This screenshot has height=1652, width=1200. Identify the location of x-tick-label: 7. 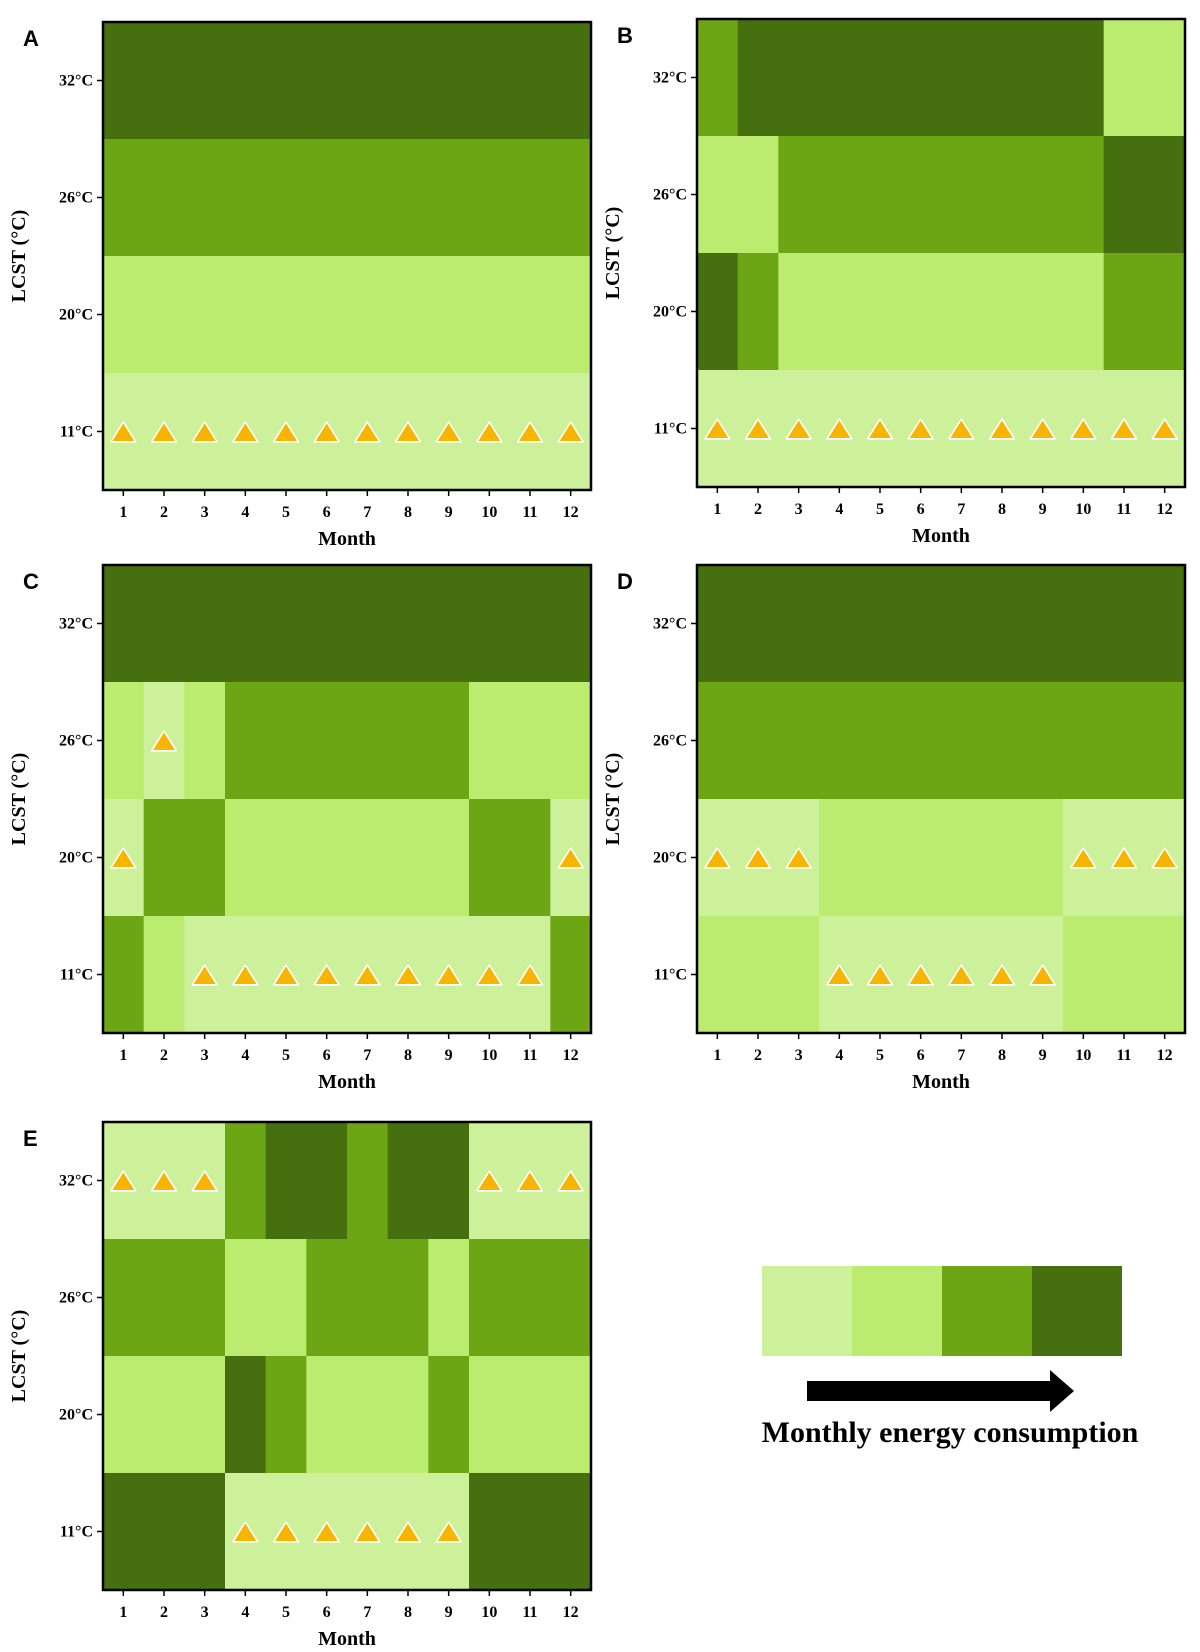
(367, 1055).